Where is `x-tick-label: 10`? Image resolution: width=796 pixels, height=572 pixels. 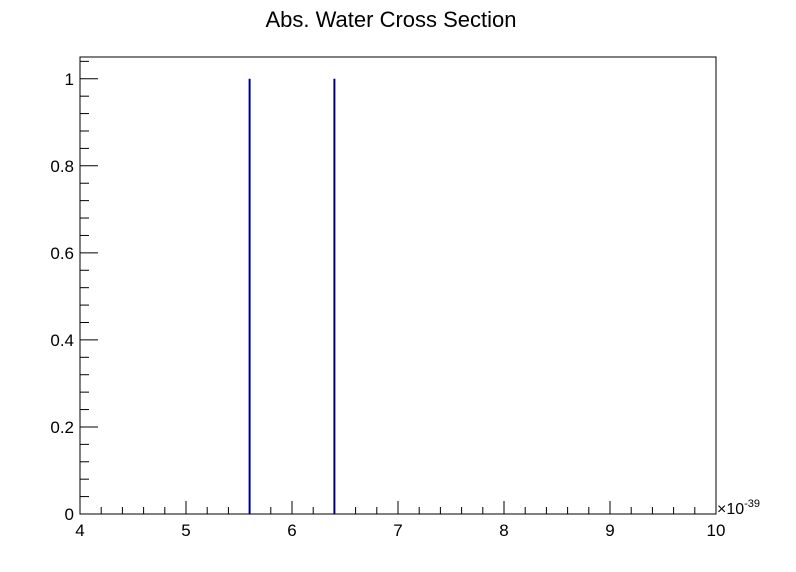
x-tick-label: 10 is located at coordinates (716, 530).